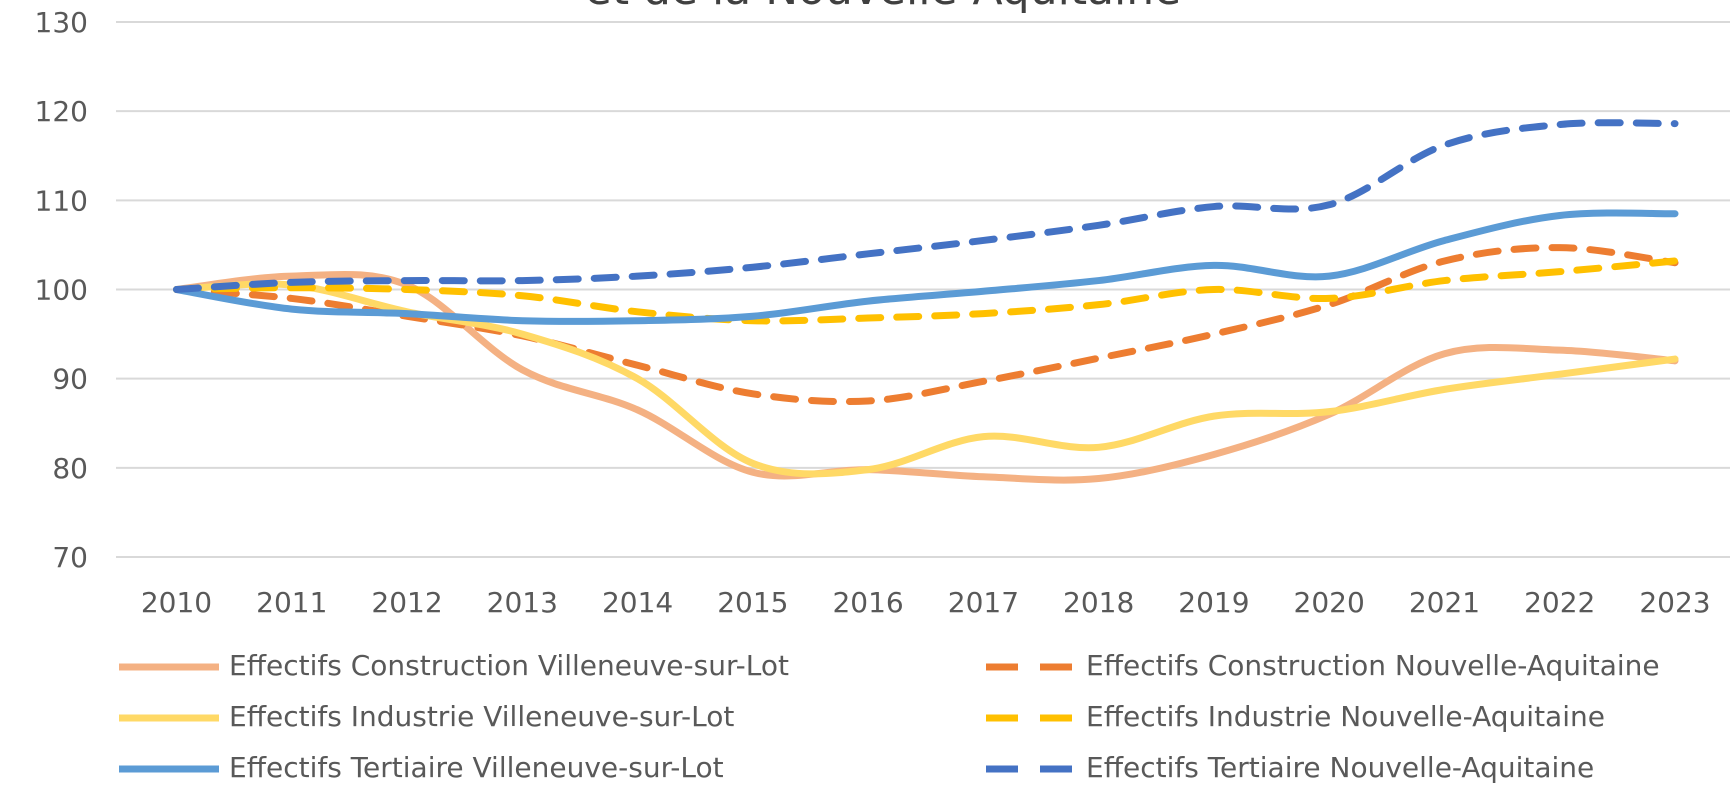 The image size is (1730, 800). Describe the element at coordinates (752, 602) in the screenshot. I see `x-tick-label: 2015` at that location.